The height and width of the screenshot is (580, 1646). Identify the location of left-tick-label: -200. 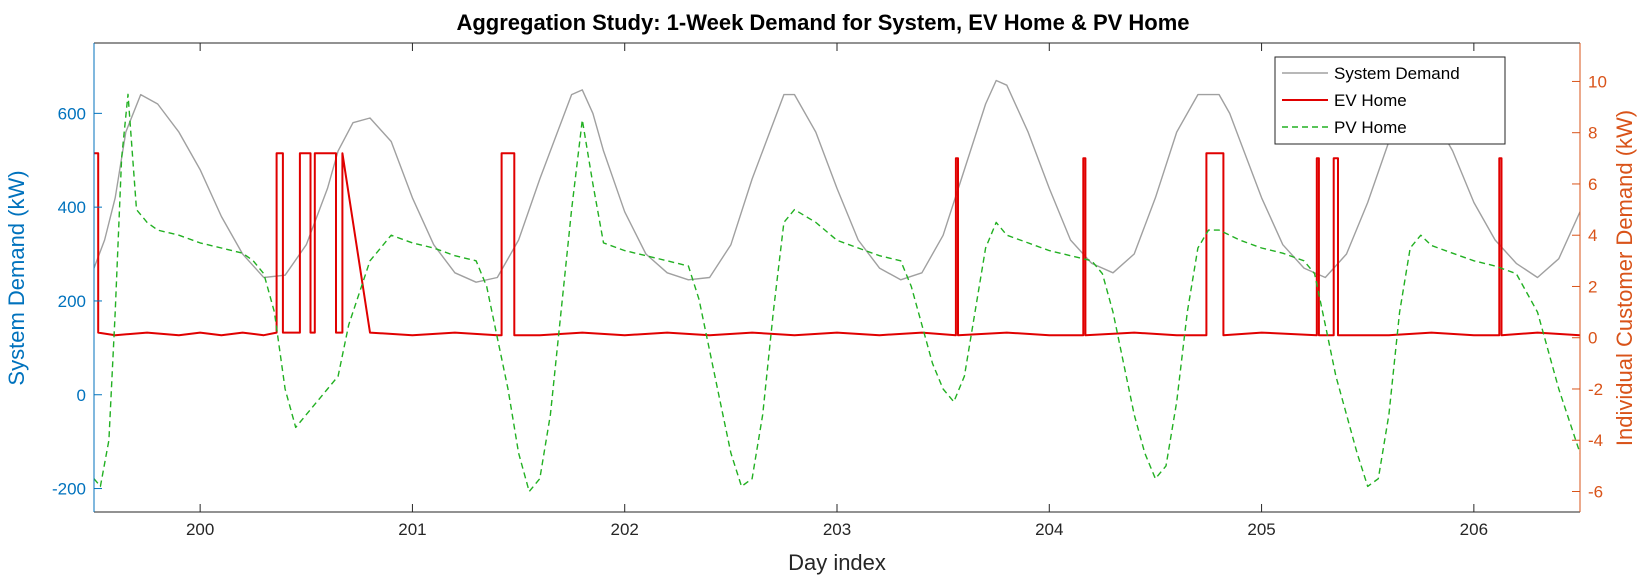
(69, 489).